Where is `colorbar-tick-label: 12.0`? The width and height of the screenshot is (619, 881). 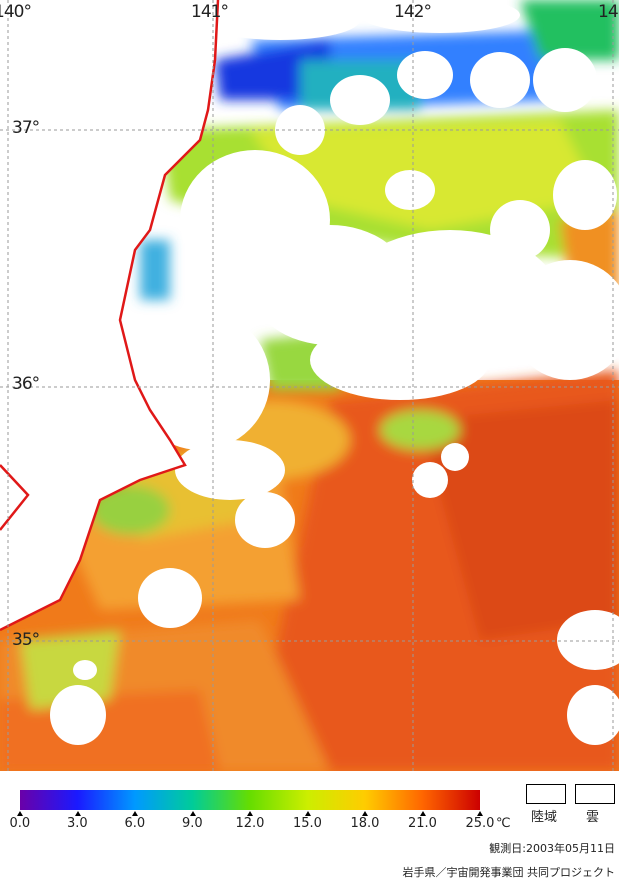 colorbar-tick-label: 12.0 is located at coordinates (250, 823).